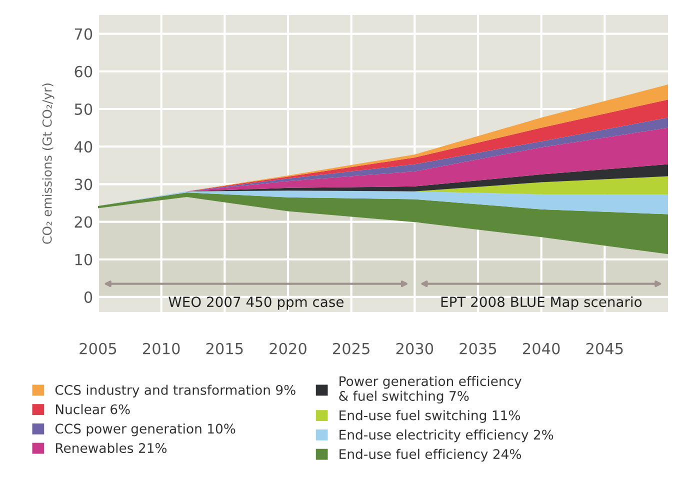  What do you see at coordinates (224, 348) in the screenshot?
I see `x-tick-label: 2015` at bounding box center [224, 348].